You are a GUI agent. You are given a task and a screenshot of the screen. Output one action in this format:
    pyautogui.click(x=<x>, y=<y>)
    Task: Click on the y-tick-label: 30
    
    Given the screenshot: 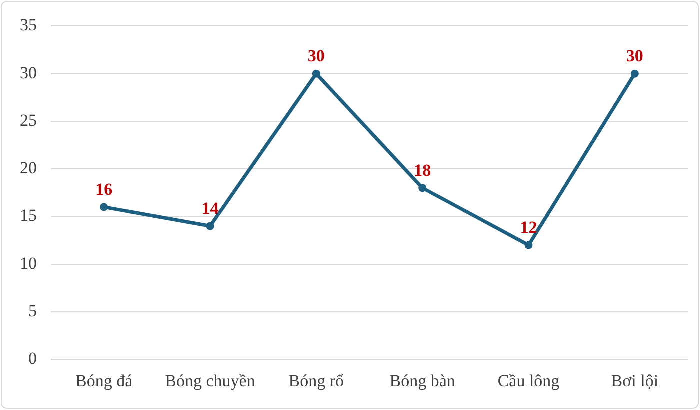 What is the action you would take?
    pyautogui.click(x=28, y=72)
    